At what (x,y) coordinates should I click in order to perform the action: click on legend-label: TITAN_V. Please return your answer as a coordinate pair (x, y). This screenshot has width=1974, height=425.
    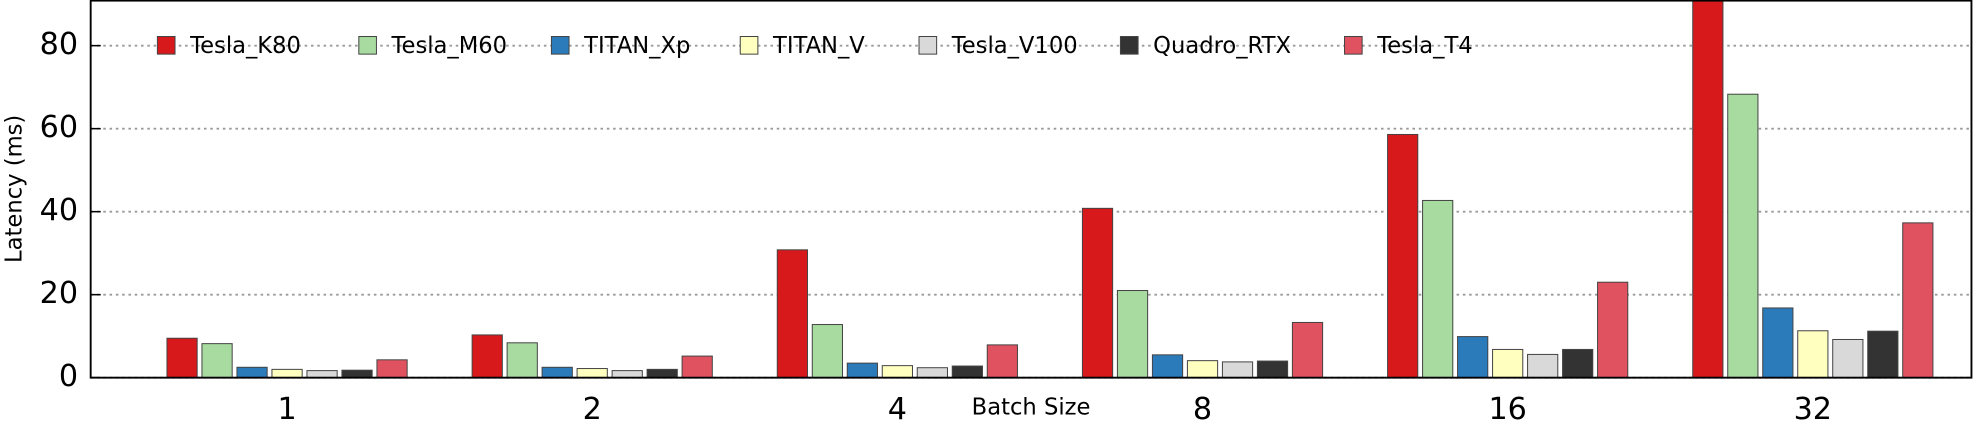
    Looking at the image, I should click on (818, 46).